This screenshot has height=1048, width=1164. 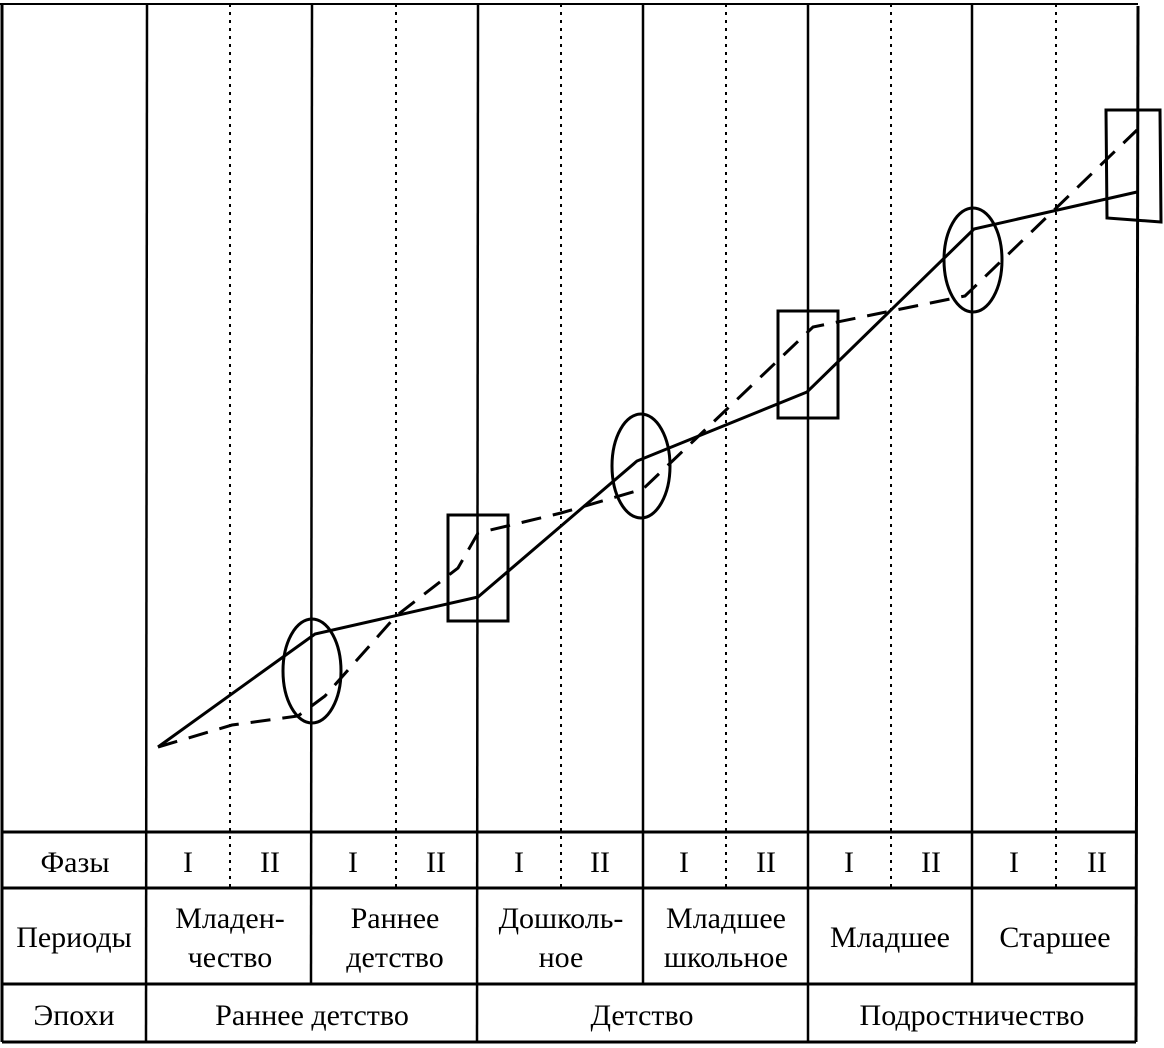 What do you see at coordinates (74, 937) in the screenshot?
I see `periods-row-label: Периоды` at bounding box center [74, 937].